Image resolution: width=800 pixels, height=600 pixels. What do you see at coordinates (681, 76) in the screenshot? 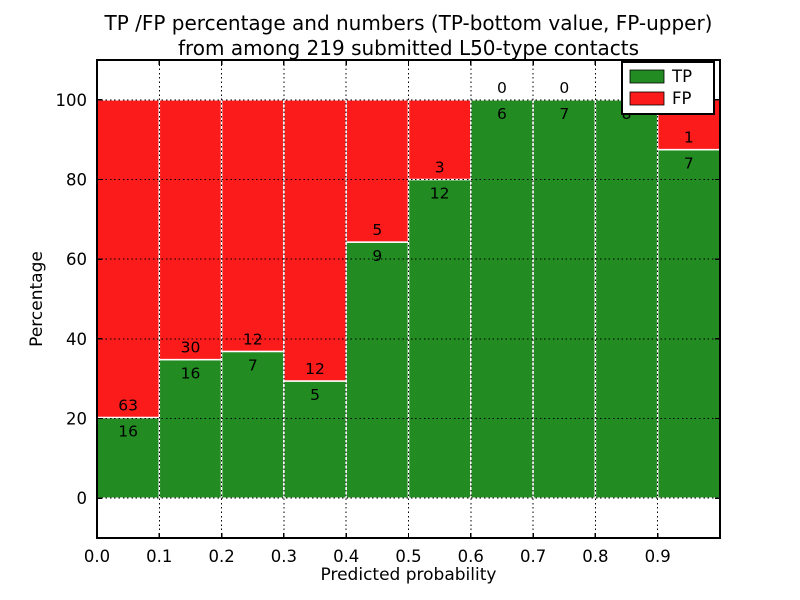
I see `legend-label-tp: TP` at bounding box center [681, 76].